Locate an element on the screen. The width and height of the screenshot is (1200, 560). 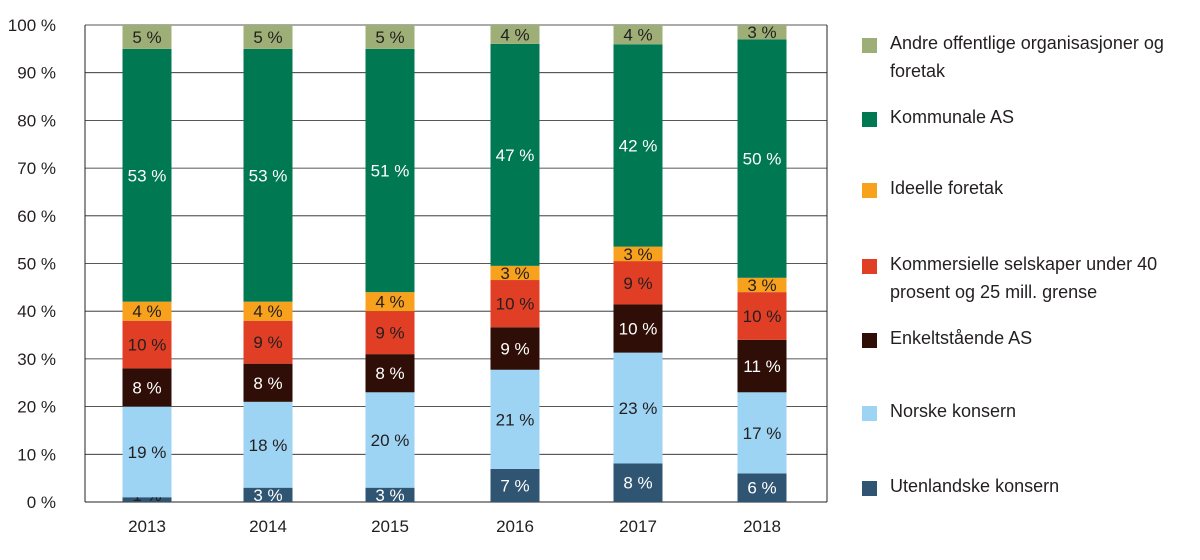
legend-item: Utenlandske konsern is located at coordinates (1031, 488).